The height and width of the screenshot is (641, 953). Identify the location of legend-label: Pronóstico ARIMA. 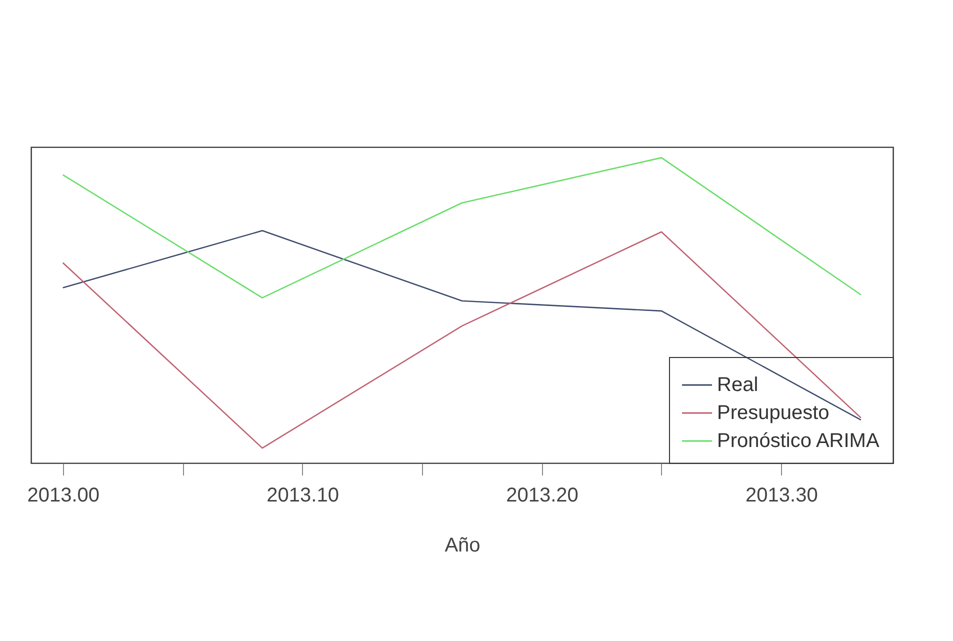
(798, 441).